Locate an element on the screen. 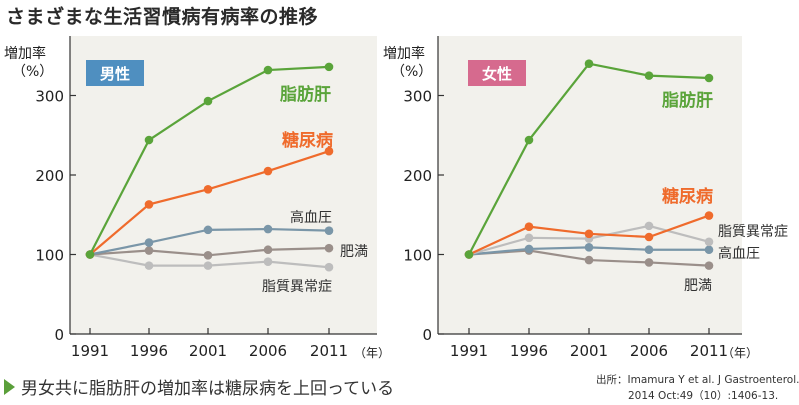 The height and width of the screenshot is (405, 799). chart-title: さまざまな生活習慣病有病率の推移 is located at coordinates (162, 17).